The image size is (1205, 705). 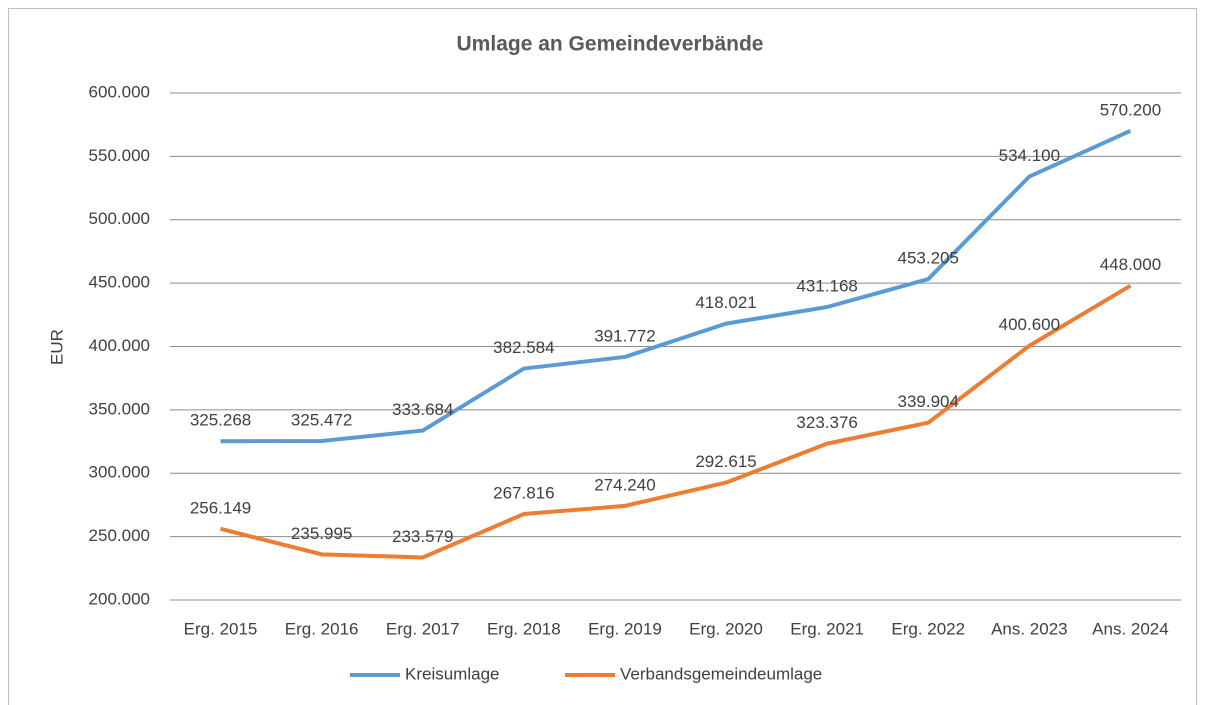 I want to click on y-tick-label: 600.000, so click(x=119, y=91).